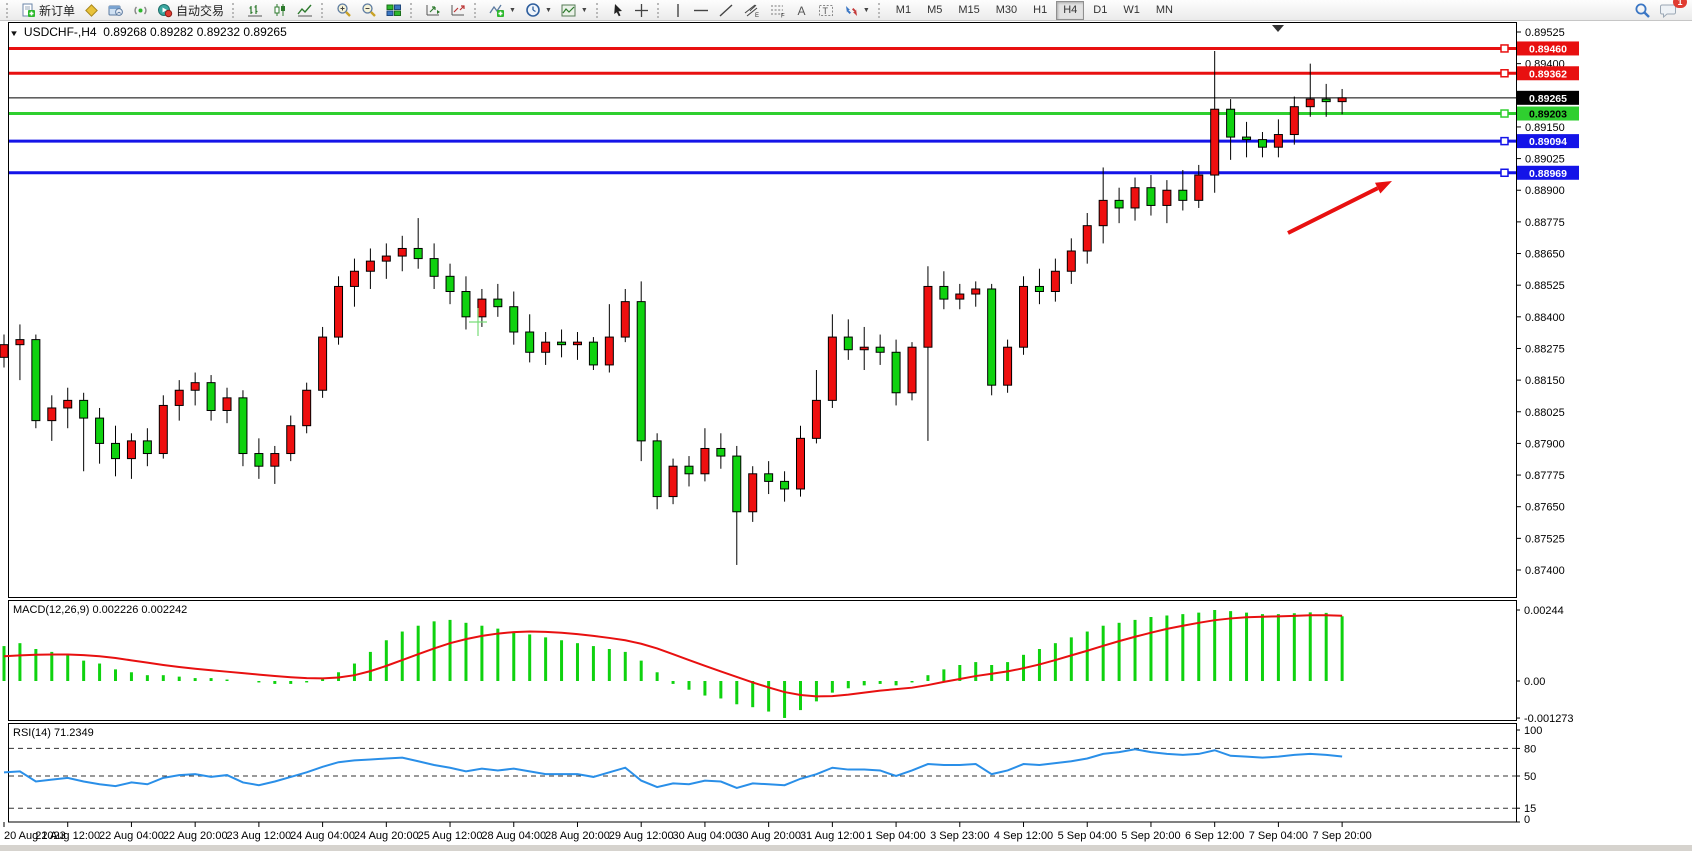 The width and height of the screenshot is (1692, 851). I want to click on vertical-line-button, so click(678, 10).